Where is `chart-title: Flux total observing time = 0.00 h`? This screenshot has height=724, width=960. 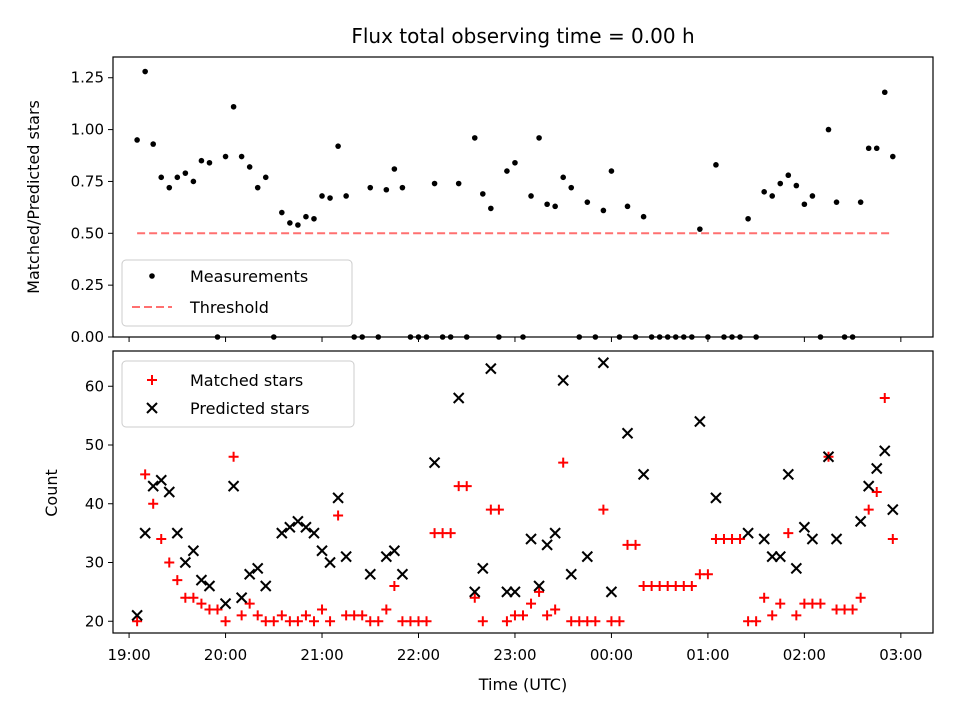
chart-title: Flux total observing time = 0.00 h is located at coordinates (522, 36).